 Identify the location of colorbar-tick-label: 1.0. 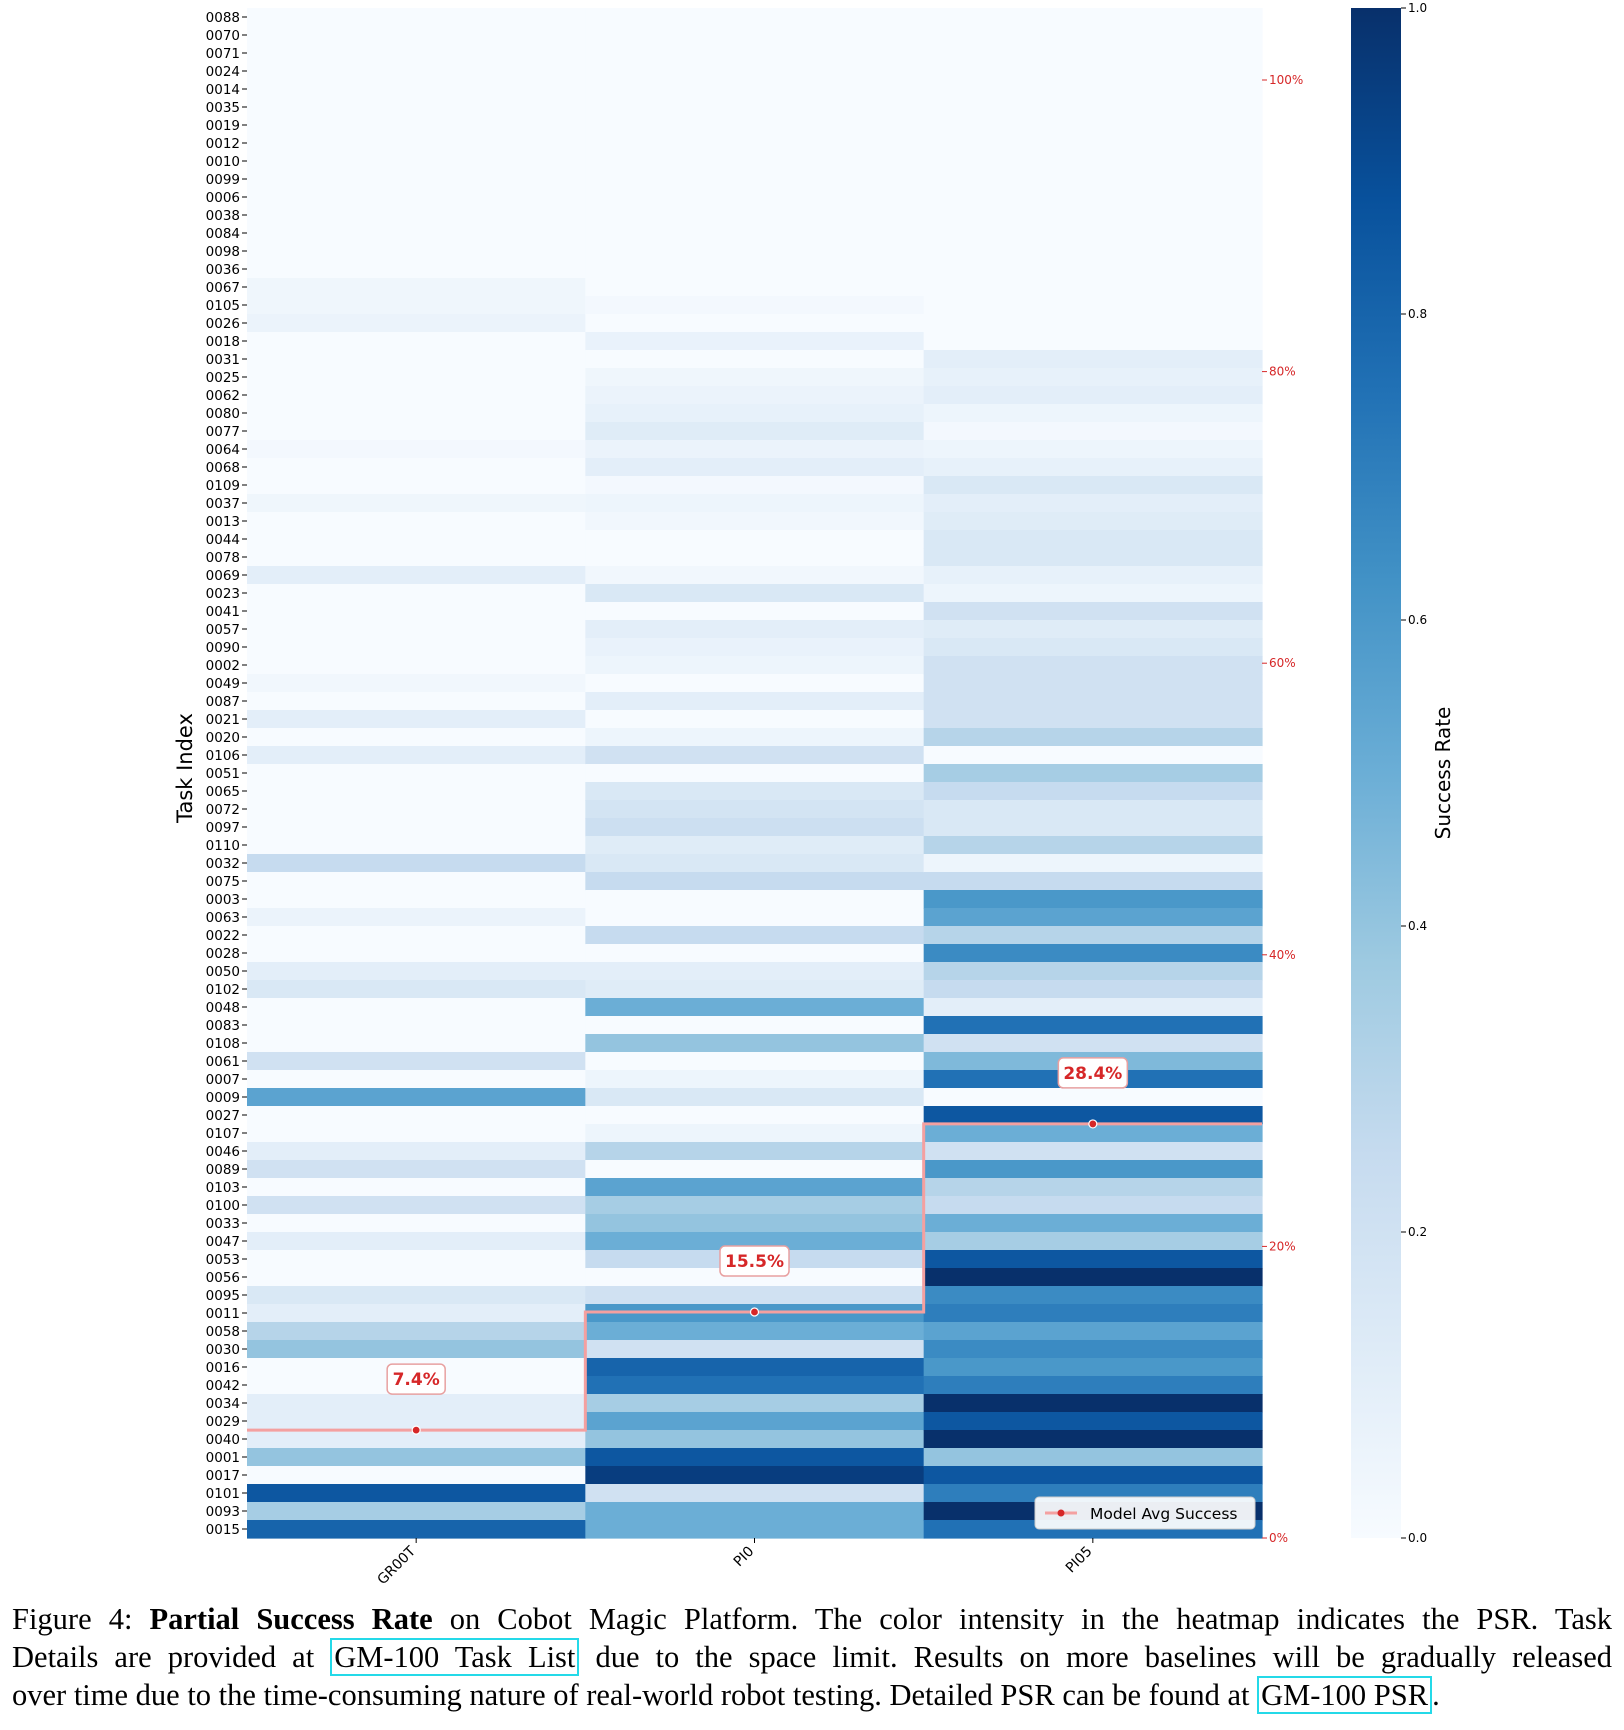
(1417, 8).